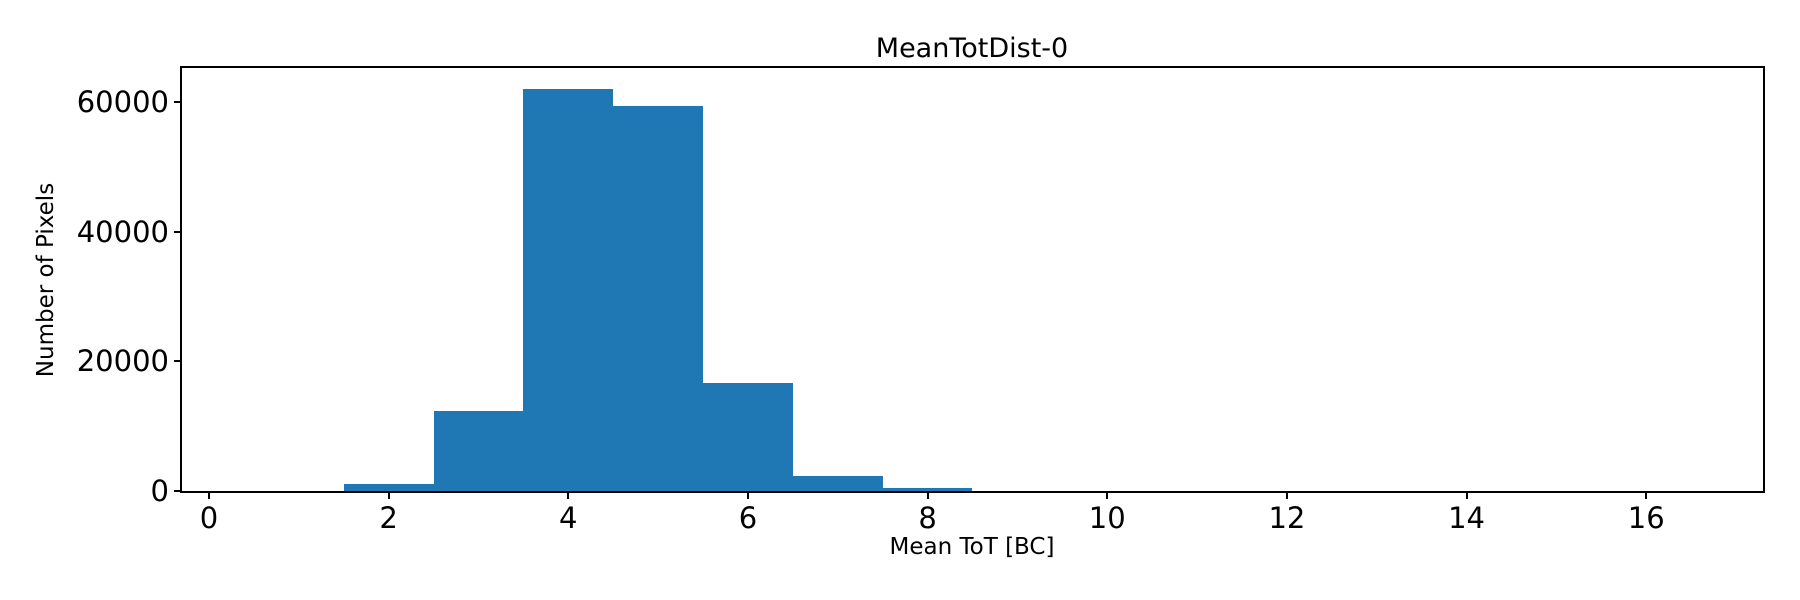 This screenshot has height=600, width=1800. What do you see at coordinates (972, 547) in the screenshot?
I see `x-axis-label: Mean ToT [BC]` at bounding box center [972, 547].